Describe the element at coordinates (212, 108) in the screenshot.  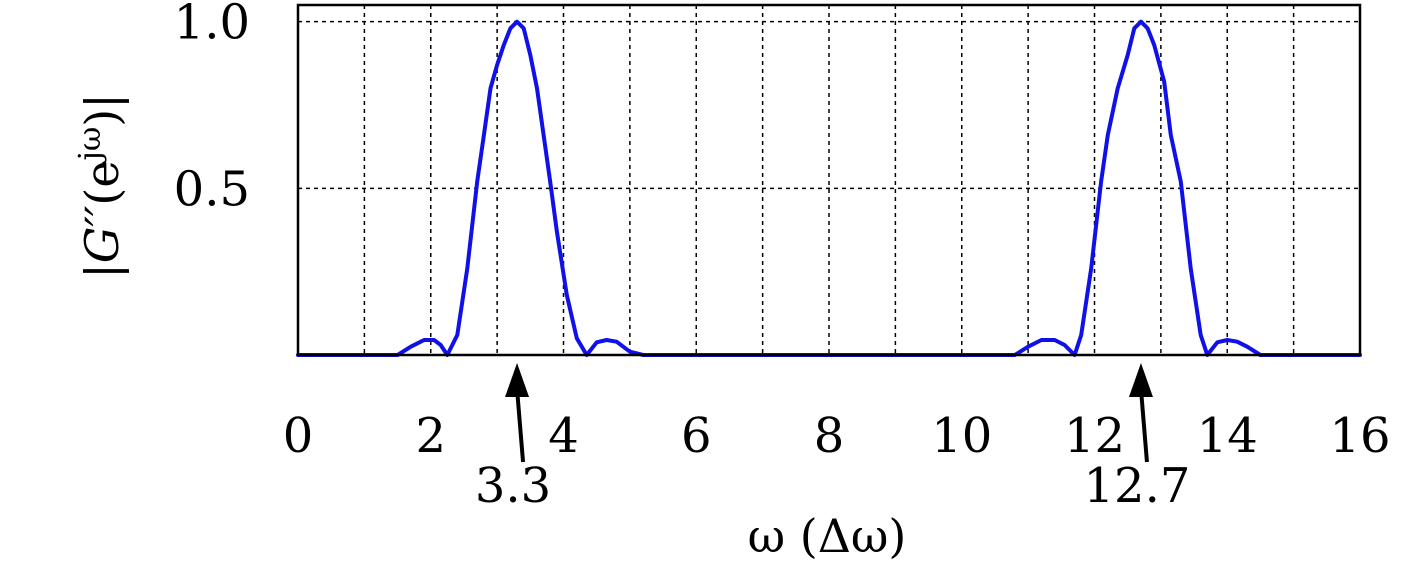
I see `y-tick-labels: 0.5 1.0` at that location.